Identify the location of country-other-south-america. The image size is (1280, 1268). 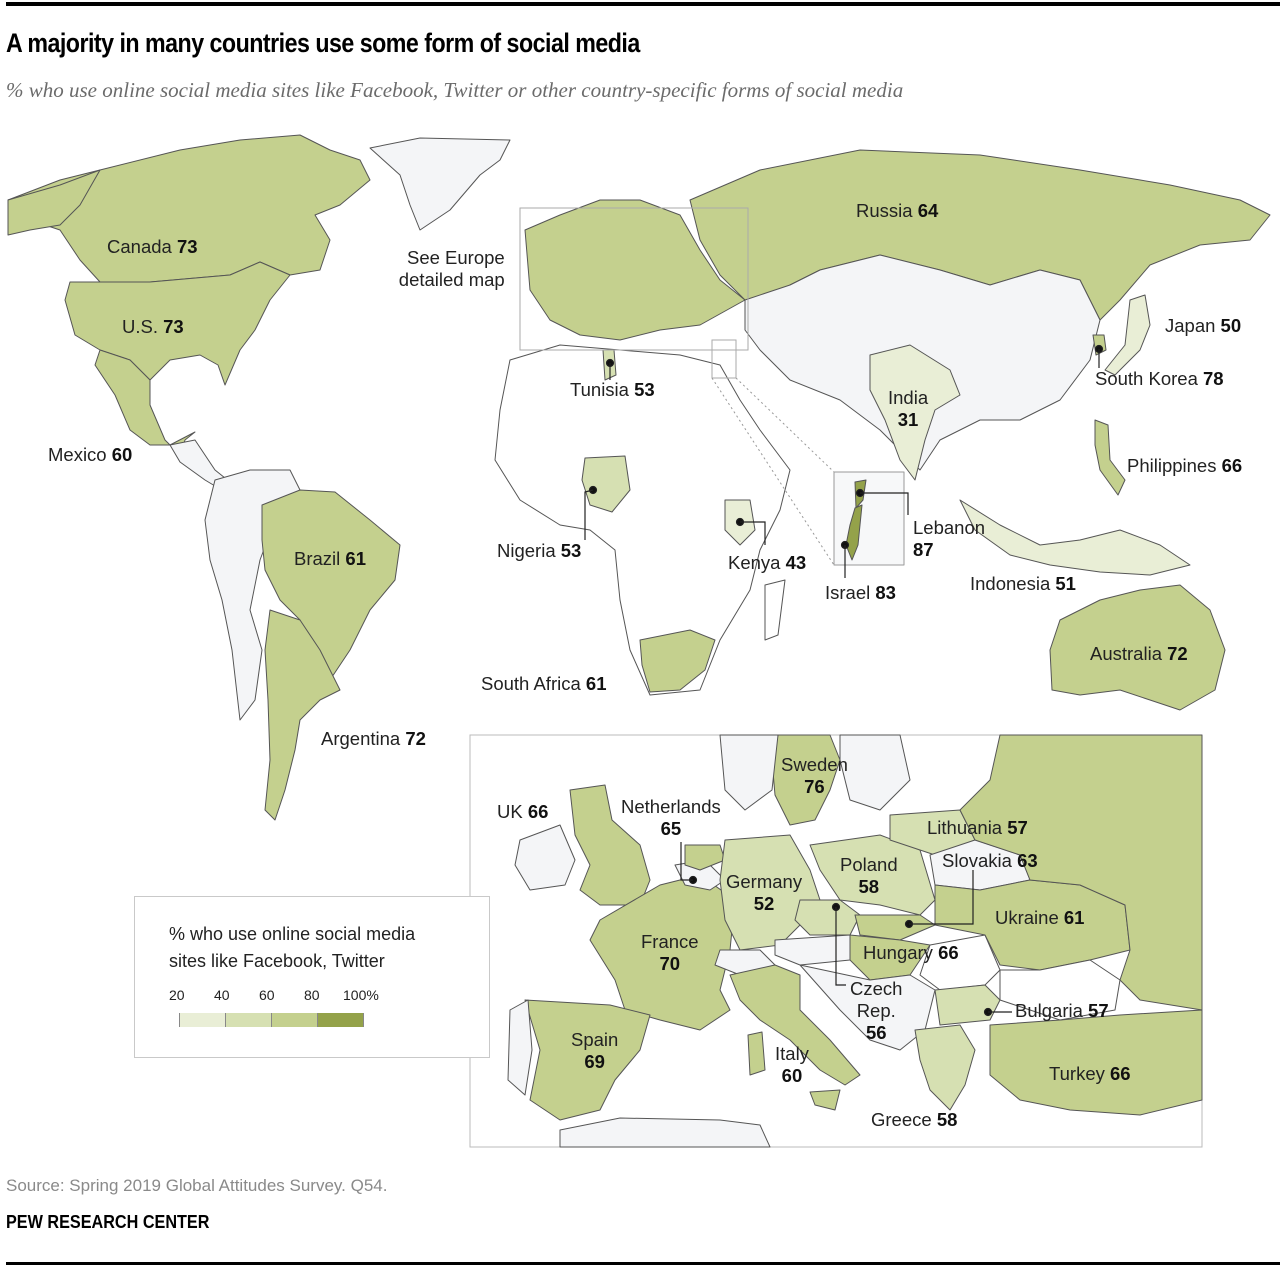
(252, 595).